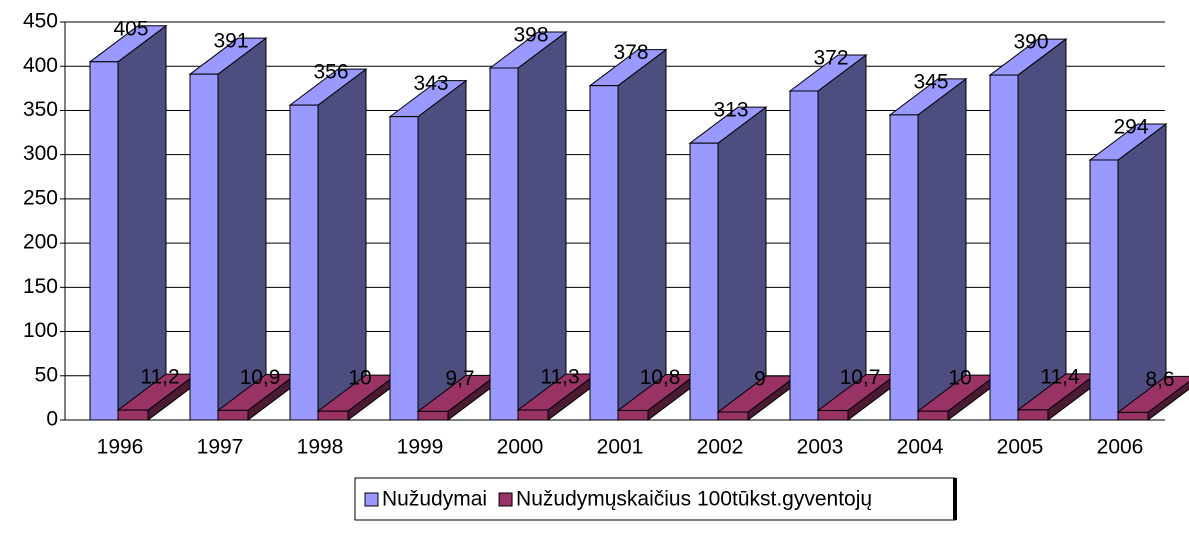 This screenshot has height=547, width=1189. Describe the element at coordinates (660, 377) in the screenshot. I see `data-label: 10,8` at that location.